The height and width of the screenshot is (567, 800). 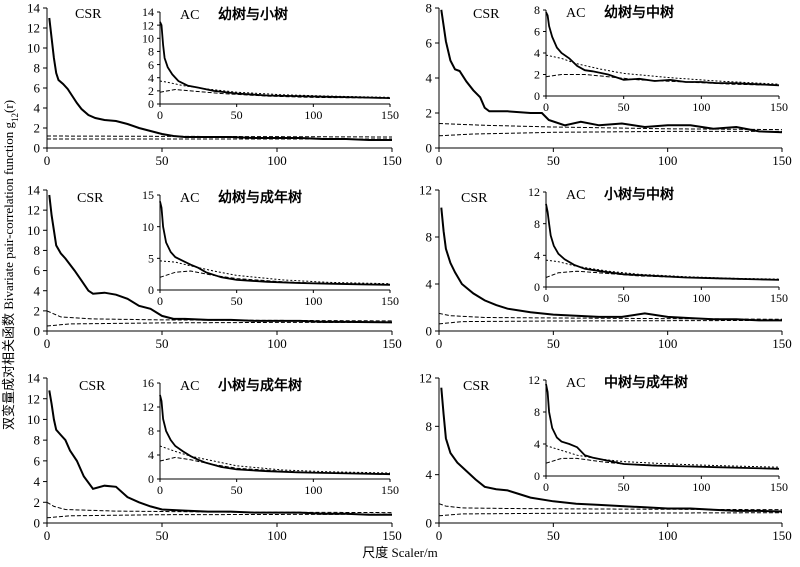 I want to click on inset-y-tick-label: 5, so click(x=151, y=259).